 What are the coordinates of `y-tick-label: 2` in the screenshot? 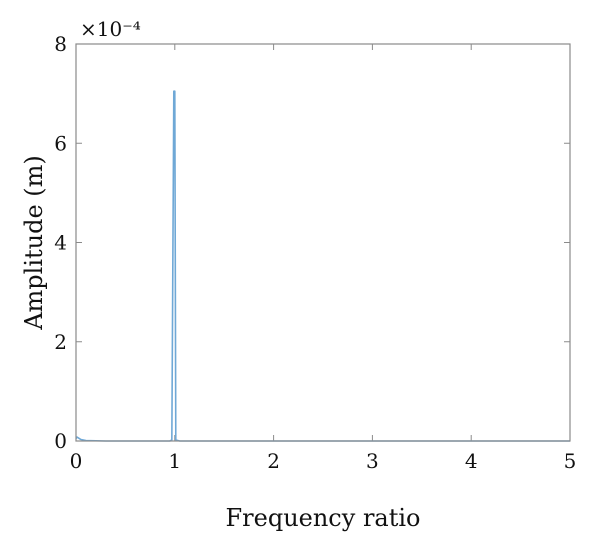 It's located at (60, 342).